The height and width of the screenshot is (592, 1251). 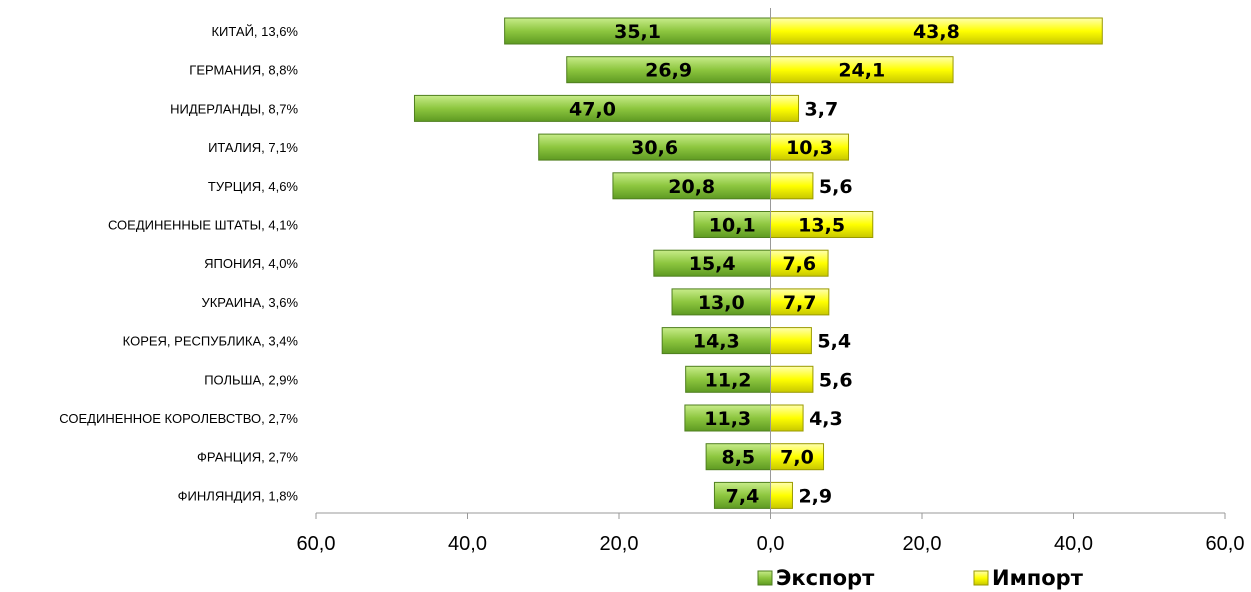 I want to click on value-label-import: 3,7, so click(x=822, y=109).